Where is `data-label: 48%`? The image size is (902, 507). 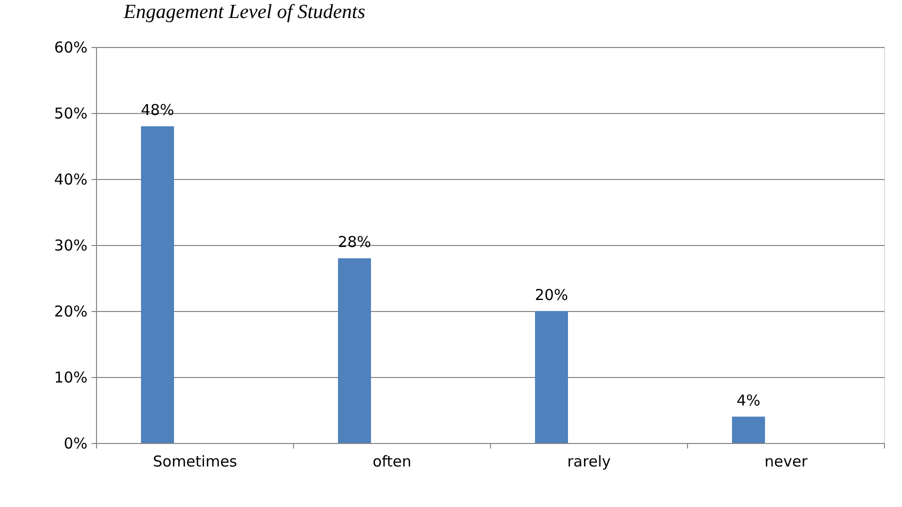
data-label: 48% is located at coordinates (157, 110).